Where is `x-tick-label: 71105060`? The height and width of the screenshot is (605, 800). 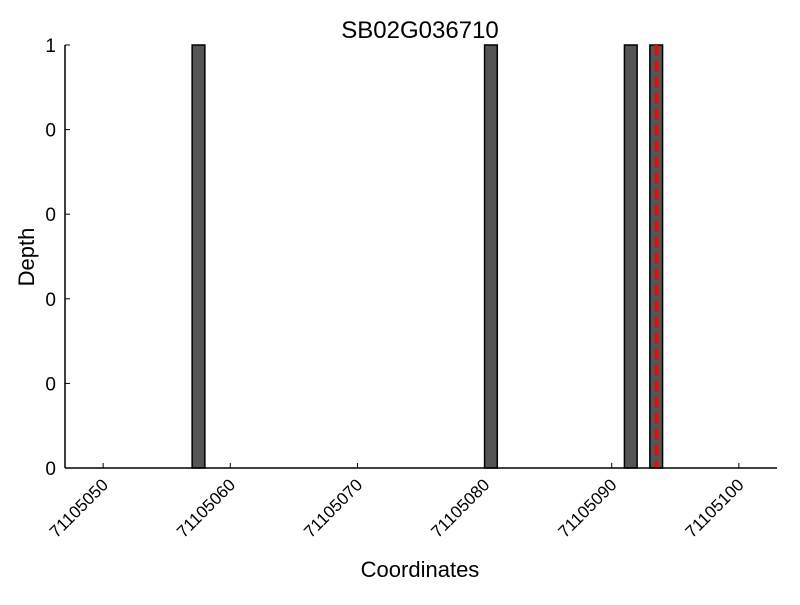
x-tick-label: 71105060 is located at coordinates (206, 508).